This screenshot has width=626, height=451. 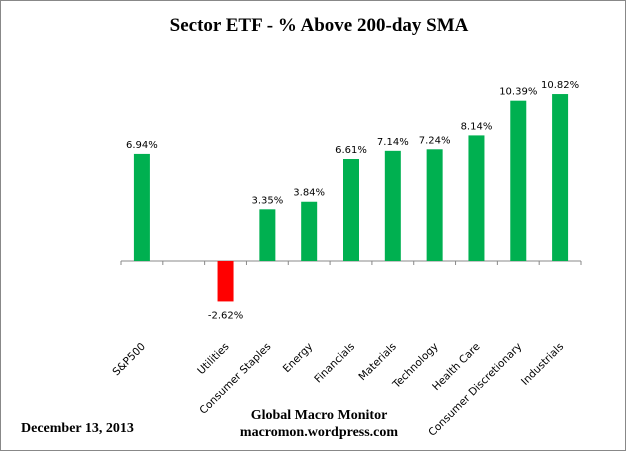 I want to click on category-label: S&P500, so click(x=129, y=360).